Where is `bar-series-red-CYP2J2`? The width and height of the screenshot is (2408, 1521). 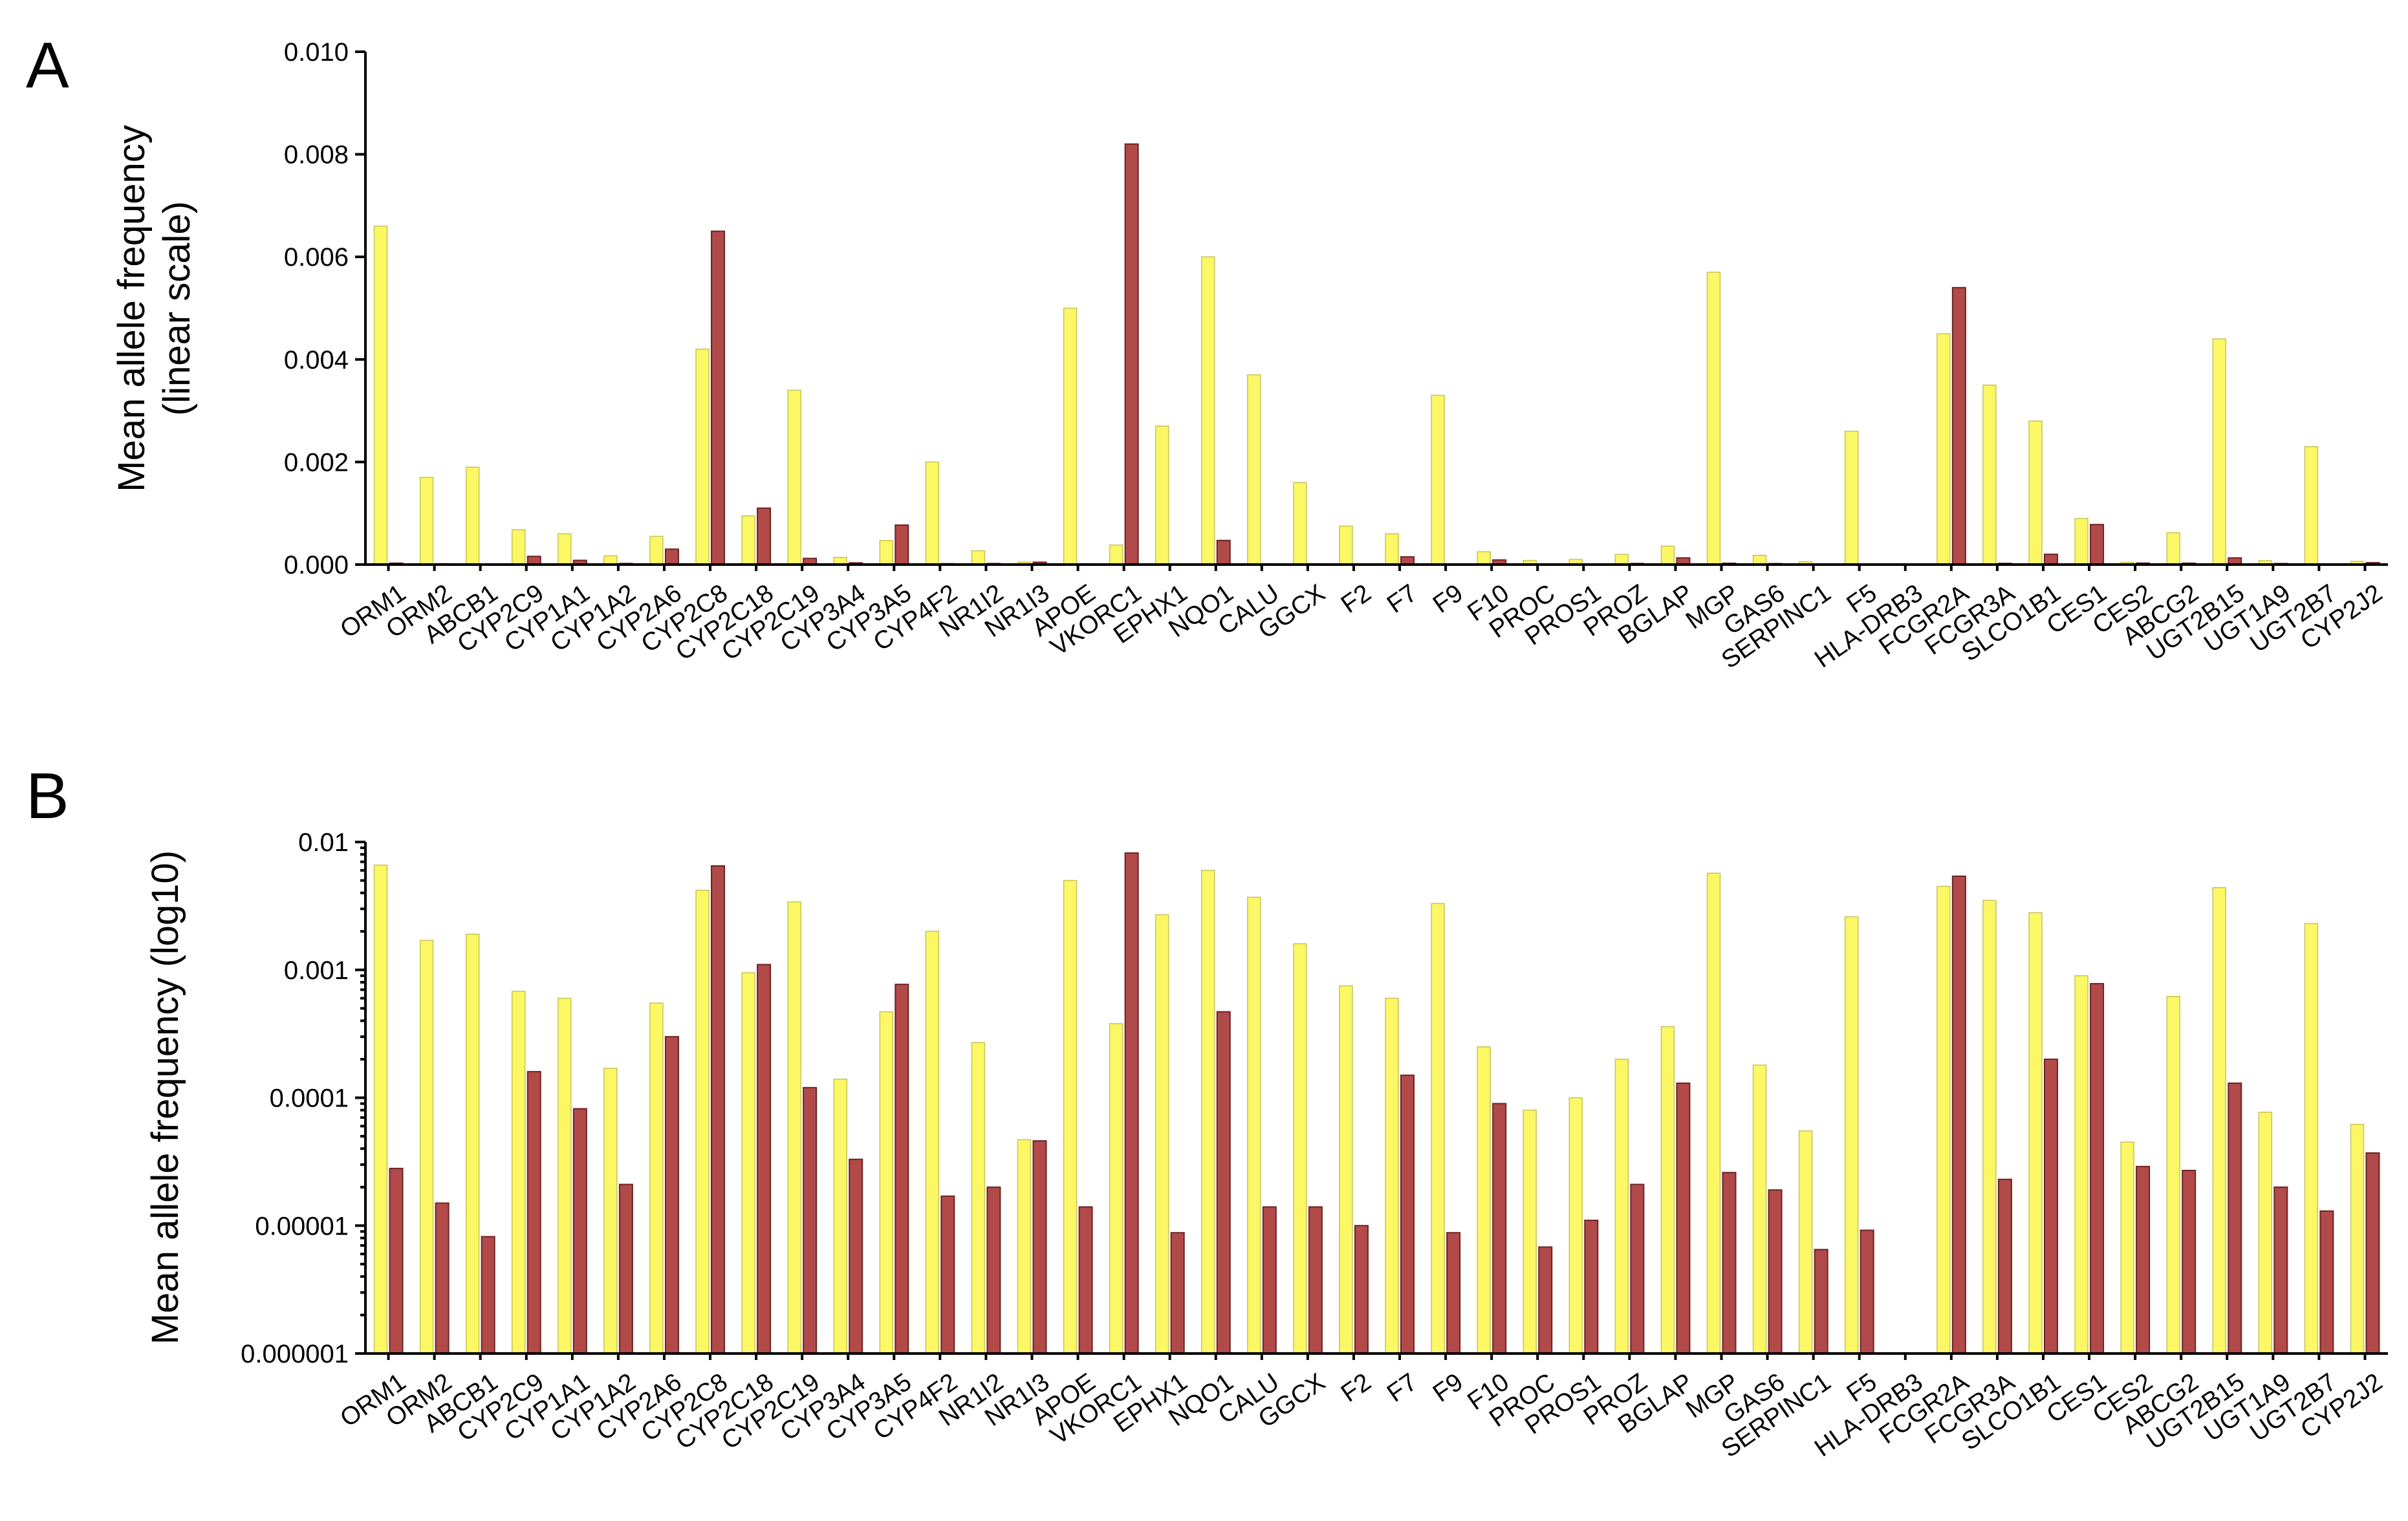 bar-series-red-CYP2J2 is located at coordinates (2372, 1253).